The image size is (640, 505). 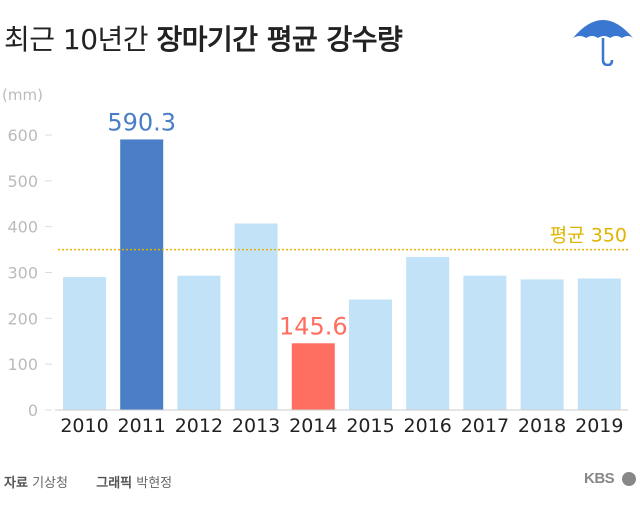 What do you see at coordinates (485, 426) in the screenshot?
I see `x-tick-label: 2017` at bounding box center [485, 426].